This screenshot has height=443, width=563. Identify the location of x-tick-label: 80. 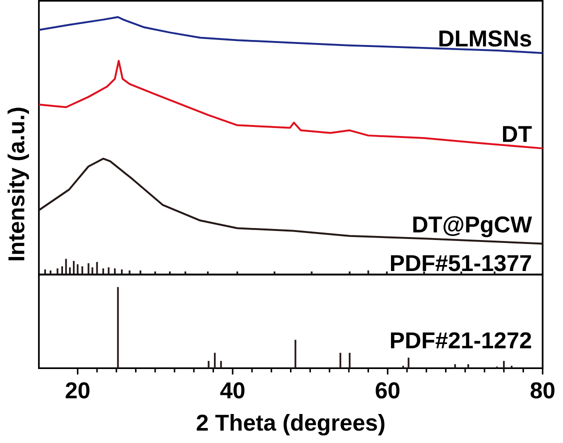
(542, 390).